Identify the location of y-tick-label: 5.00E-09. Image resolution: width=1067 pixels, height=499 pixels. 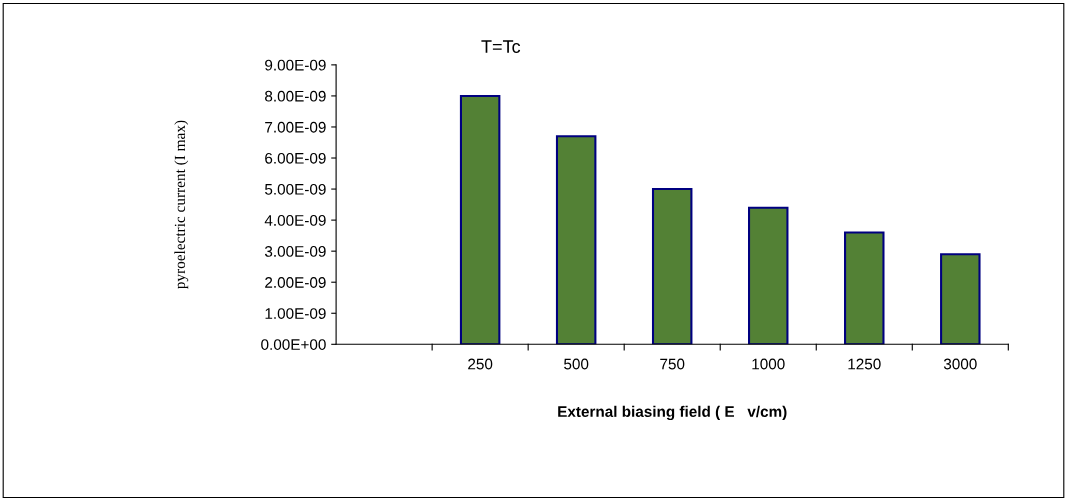
(295, 189).